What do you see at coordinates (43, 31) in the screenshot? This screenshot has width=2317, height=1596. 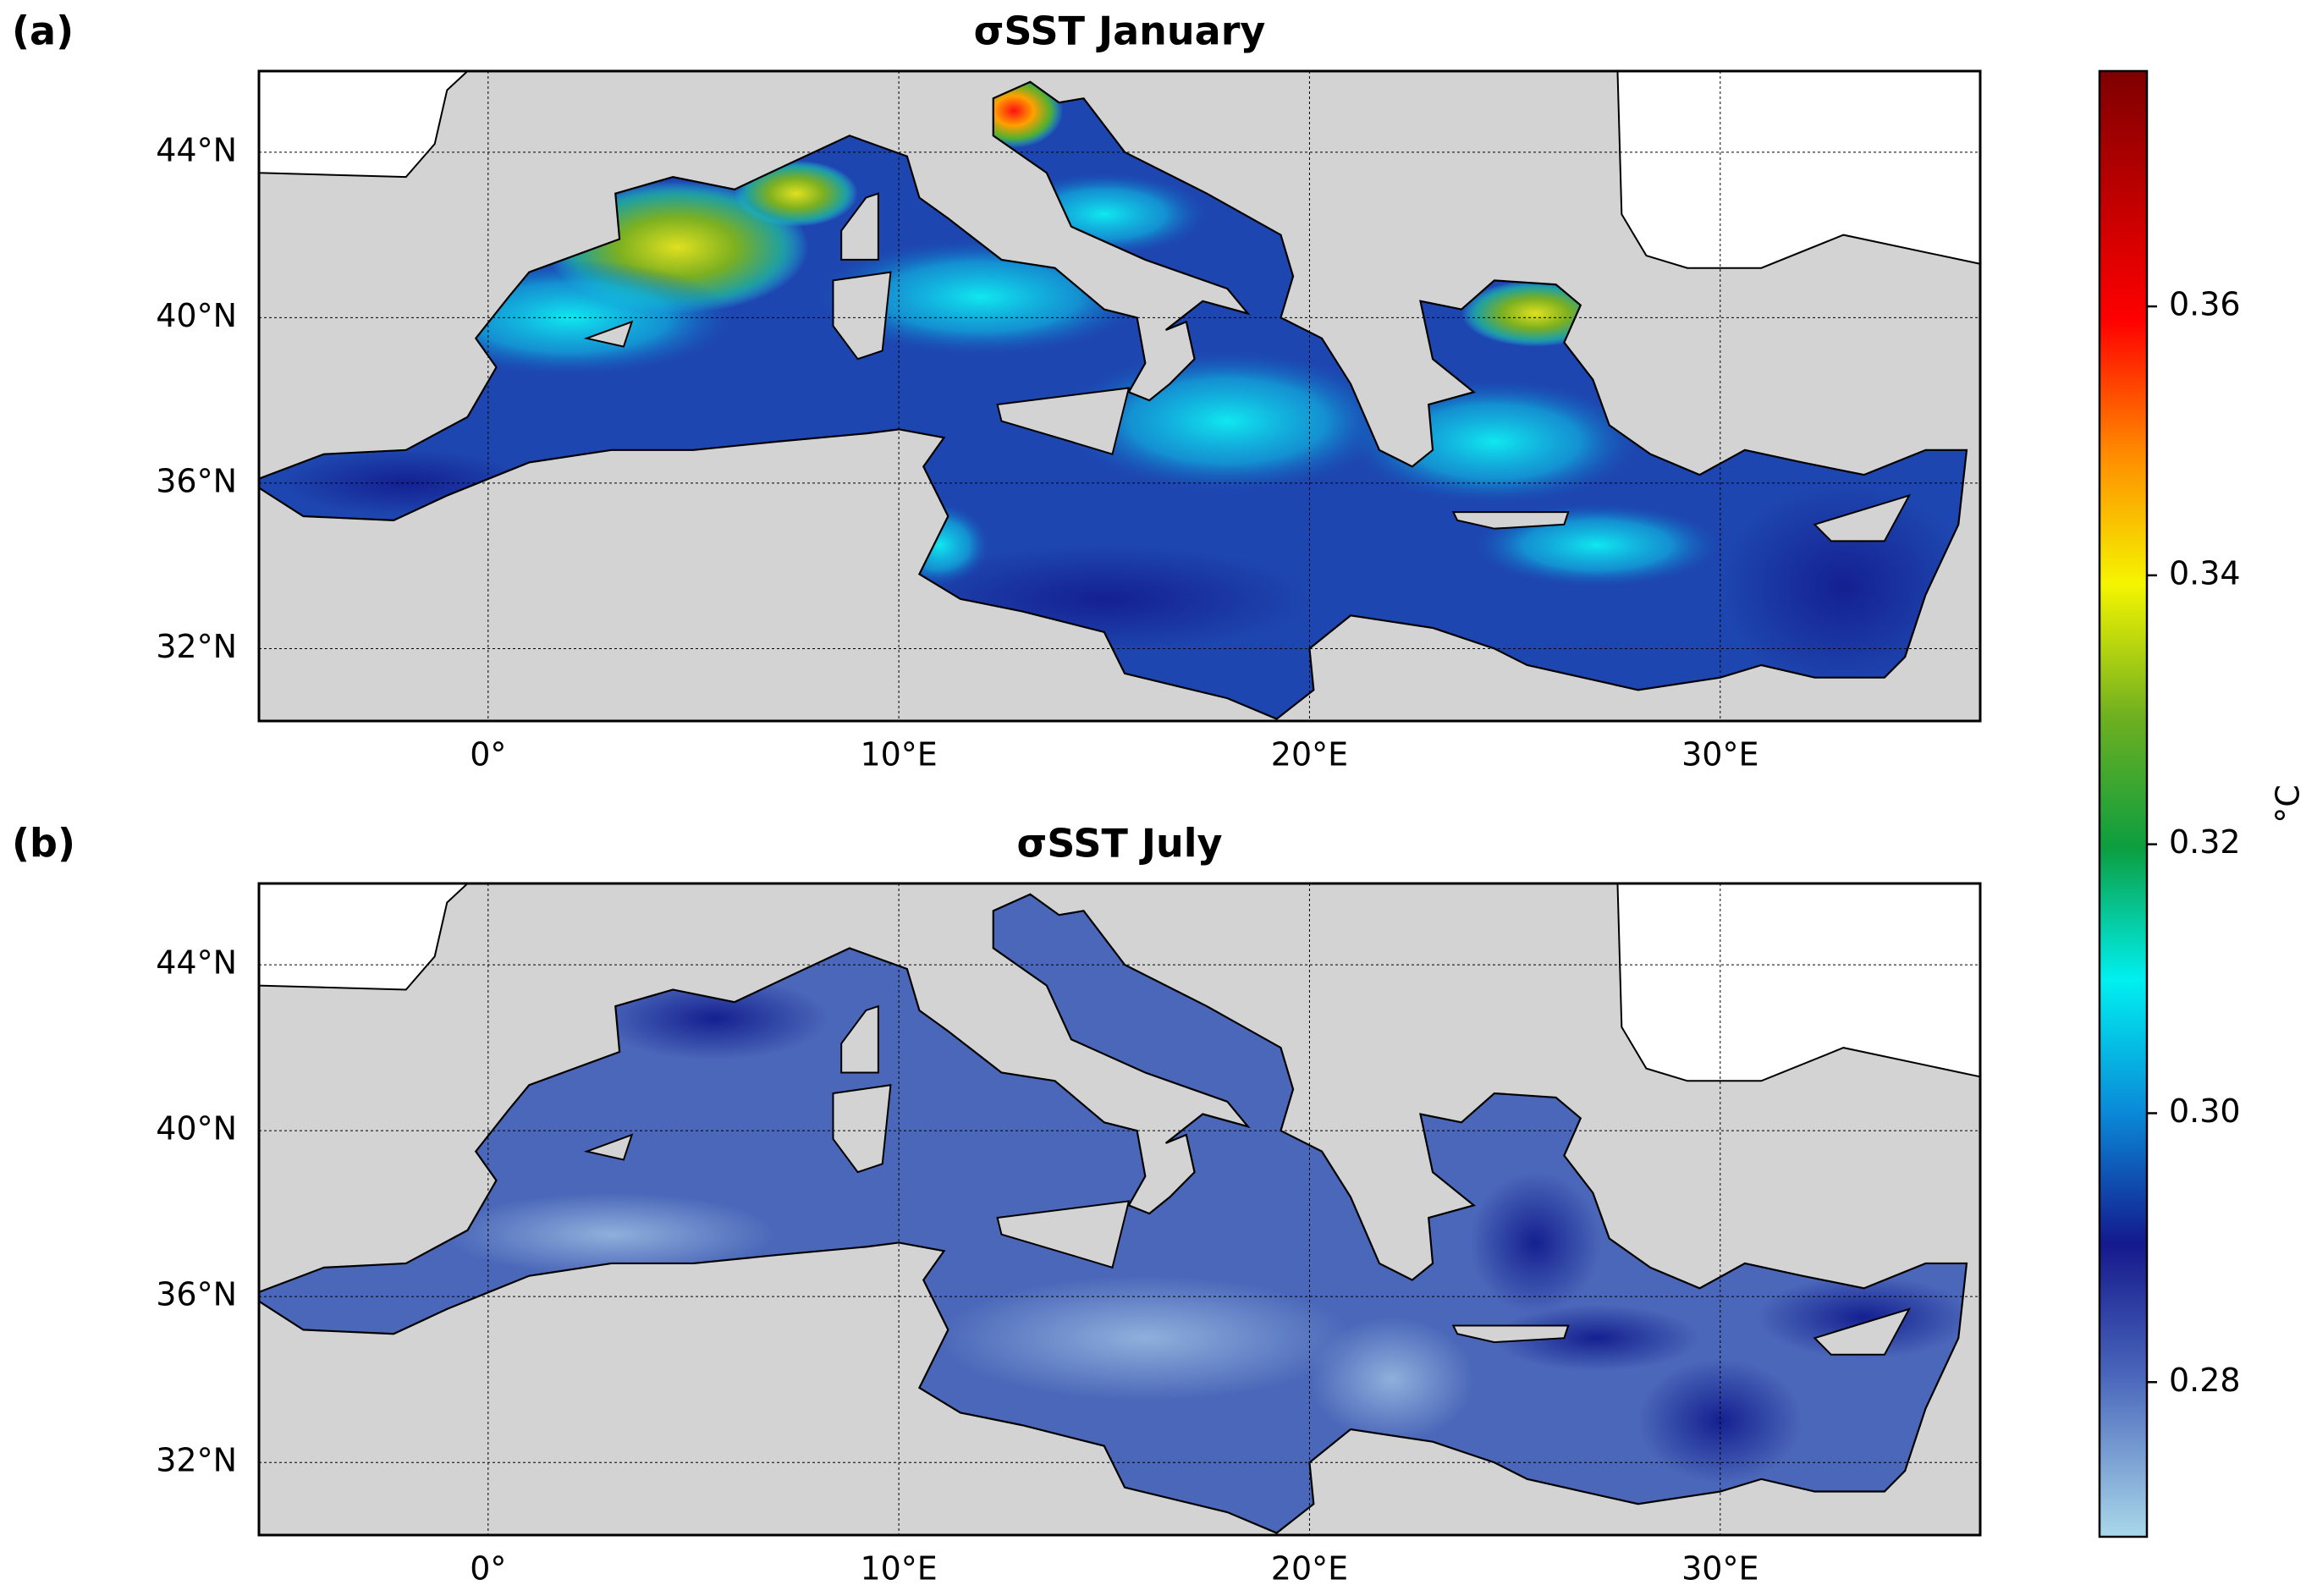 I see `panel-label: (a)` at bounding box center [43, 31].